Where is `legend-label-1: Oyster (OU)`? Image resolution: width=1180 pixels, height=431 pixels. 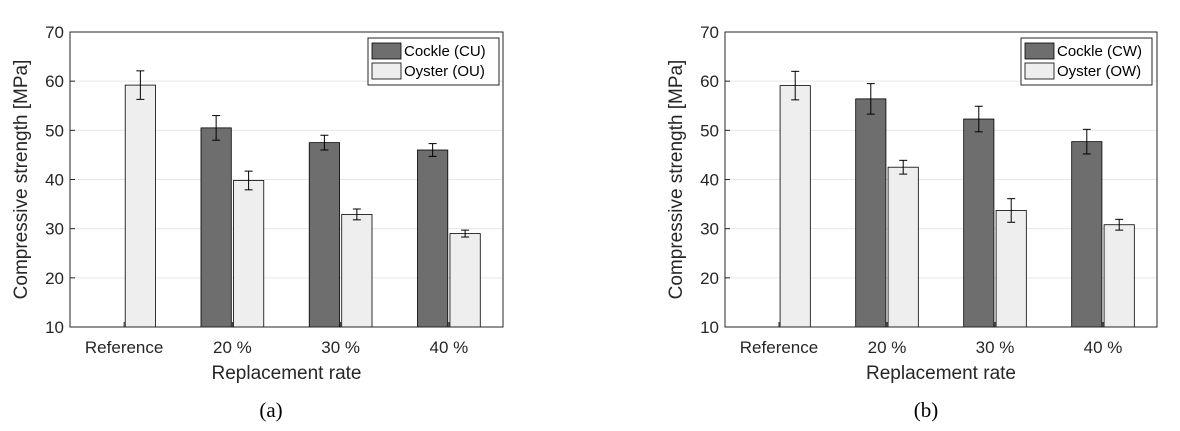
legend-label-1: Oyster (OU) is located at coordinates (444, 71).